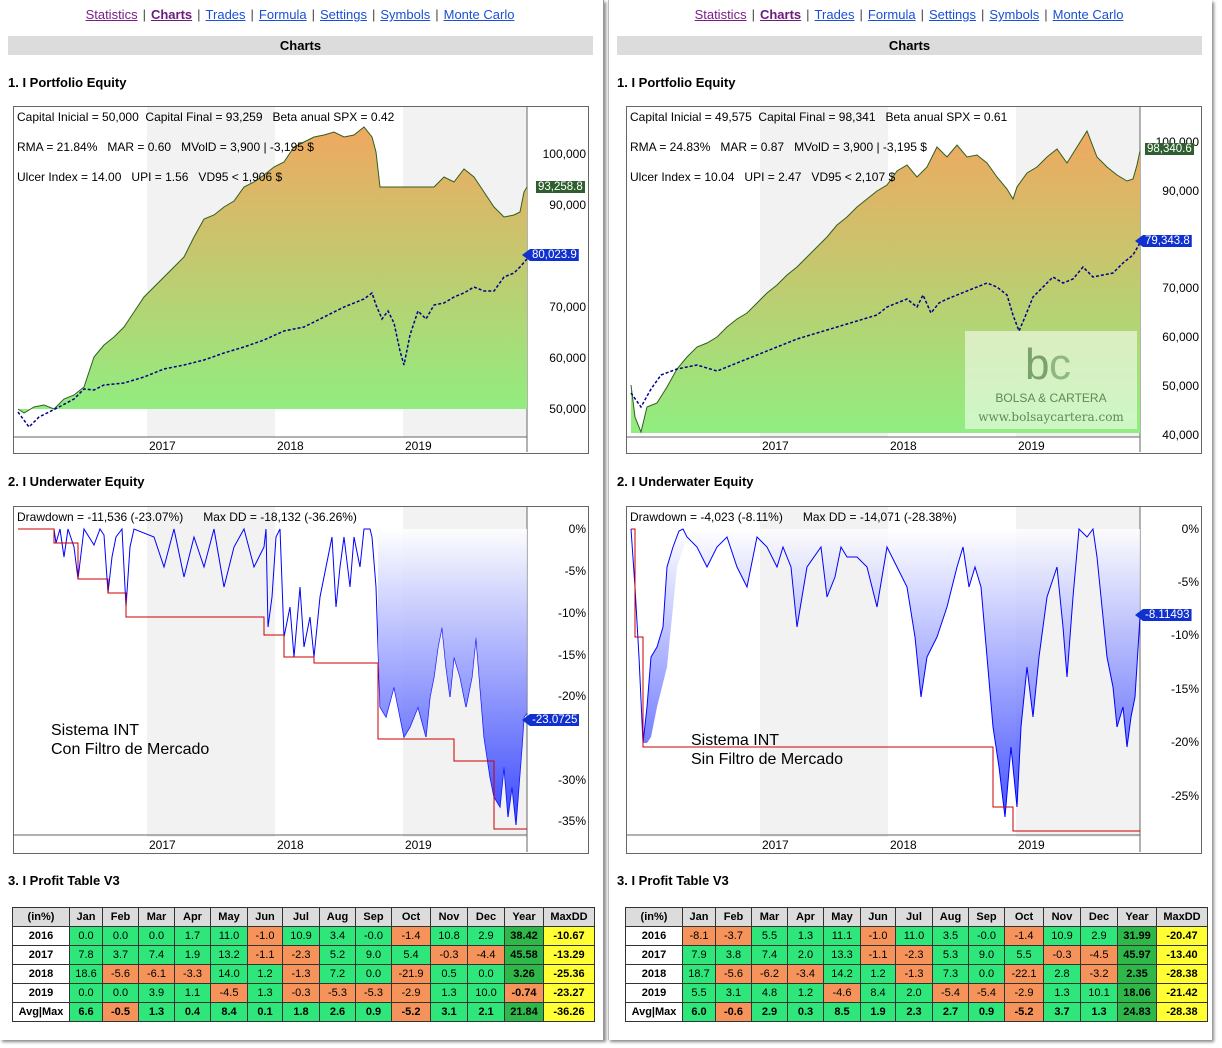 The height and width of the screenshot is (1048, 1222). What do you see at coordinates (1182, 993) in the screenshot?
I see `table-cell: -21.42` at bounding box center [1182, 993].